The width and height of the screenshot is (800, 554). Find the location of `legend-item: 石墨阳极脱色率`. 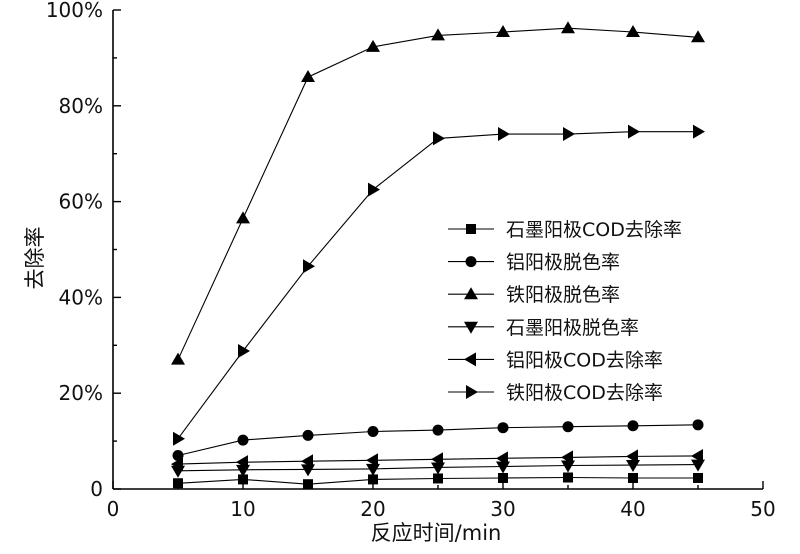

legend-item: 石墨阳极脱色率 is located at coordinates (543, 328).